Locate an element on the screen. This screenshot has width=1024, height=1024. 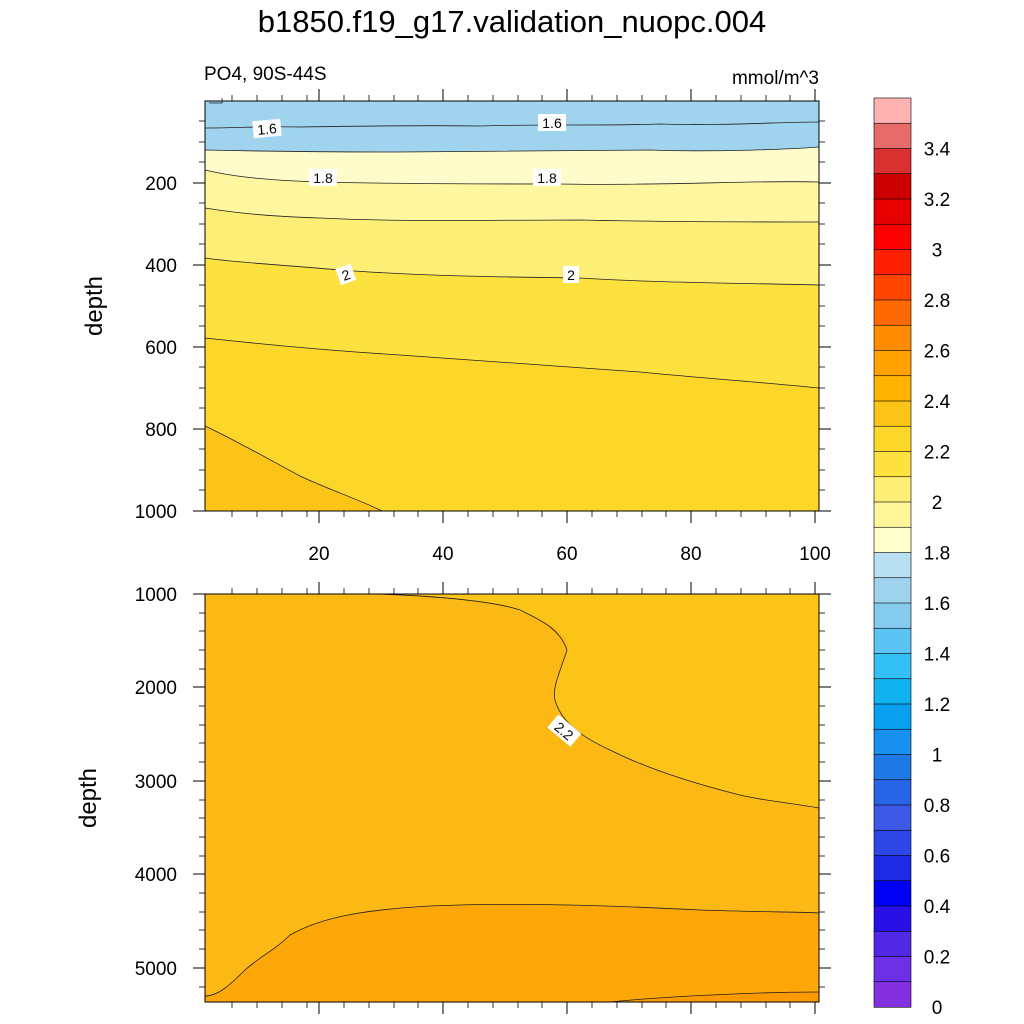
contour-1-8-b is located at coordinates (512, 215).